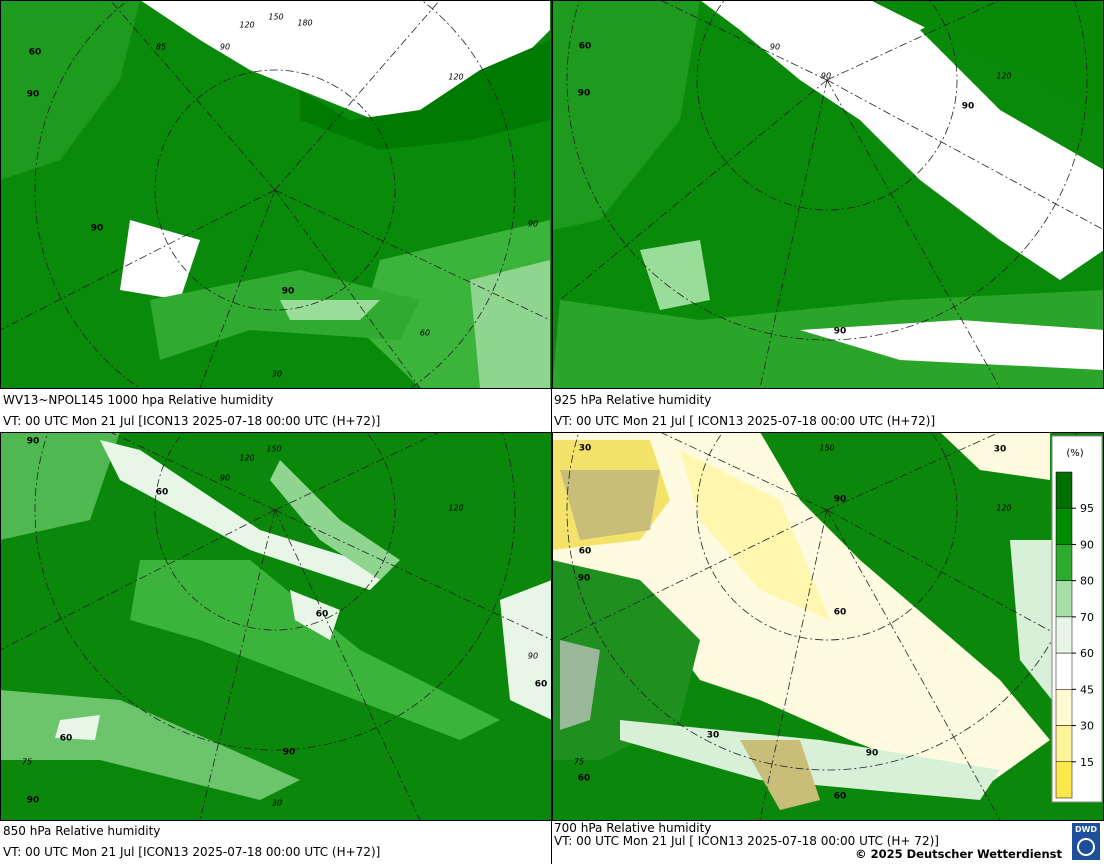 The height and width of the screenshot is (864, 1104). What do you see at coordinates (81, 831) in the screenshot?
I see `panel-title: 850 hPa Relative humidity` at bounding box center [81, 831].